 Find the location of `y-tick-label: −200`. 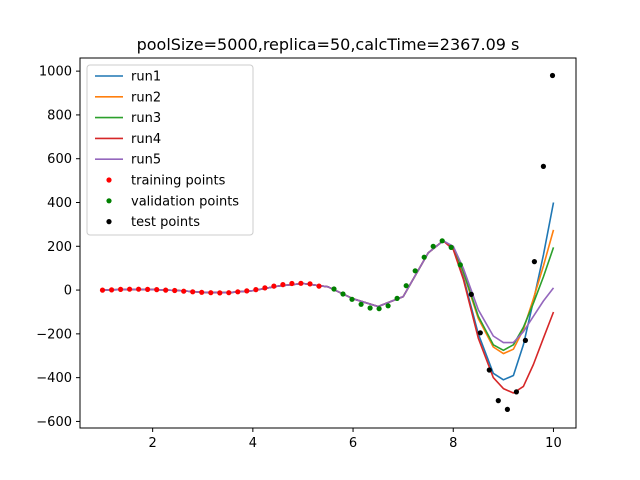

y-tick-label: −200 is located at coordinates (54, 334).